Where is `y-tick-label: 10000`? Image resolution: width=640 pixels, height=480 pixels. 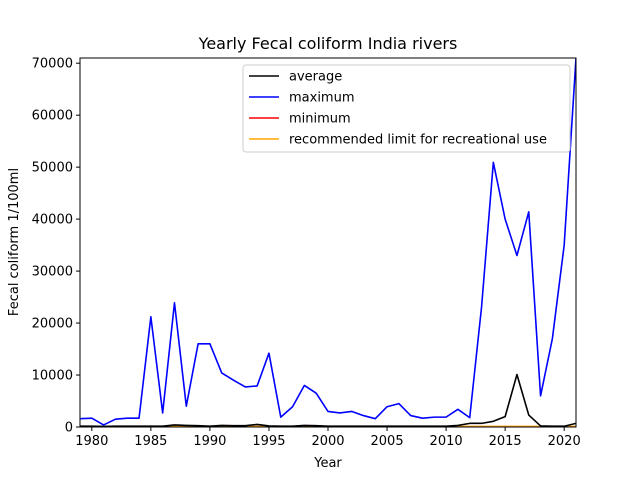 y-tick-label: 10000 is located at coordinates (52, 376).